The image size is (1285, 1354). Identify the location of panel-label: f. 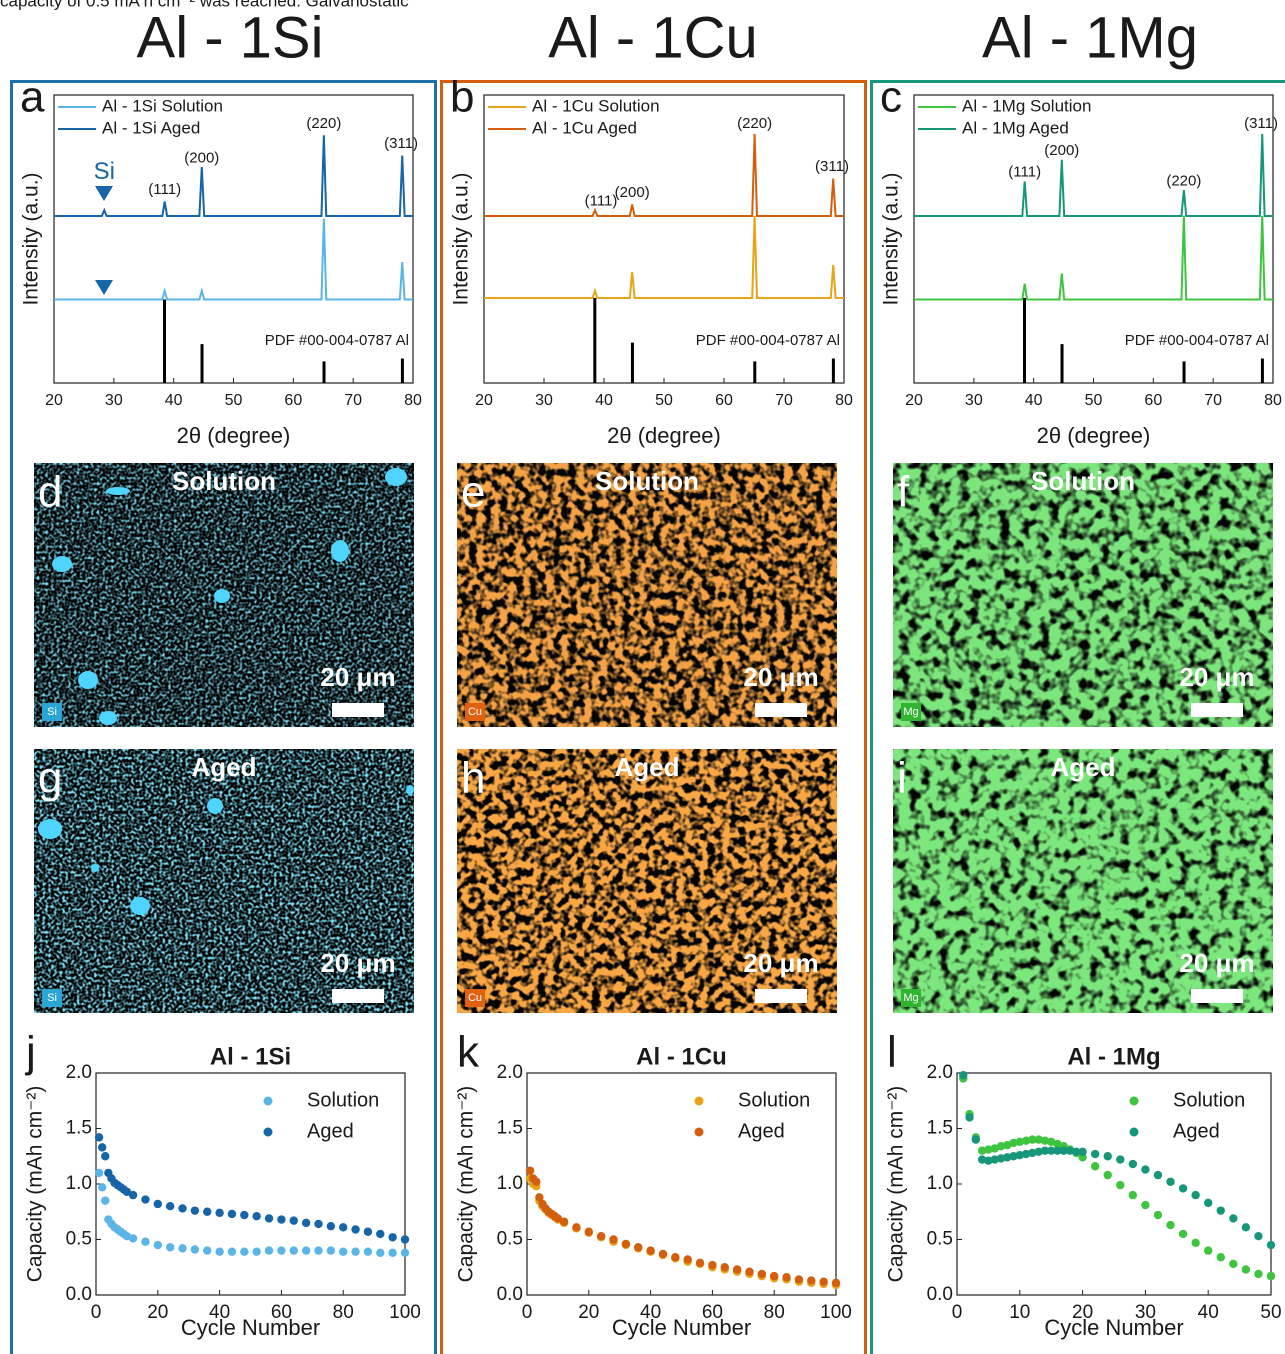
(903, 492).